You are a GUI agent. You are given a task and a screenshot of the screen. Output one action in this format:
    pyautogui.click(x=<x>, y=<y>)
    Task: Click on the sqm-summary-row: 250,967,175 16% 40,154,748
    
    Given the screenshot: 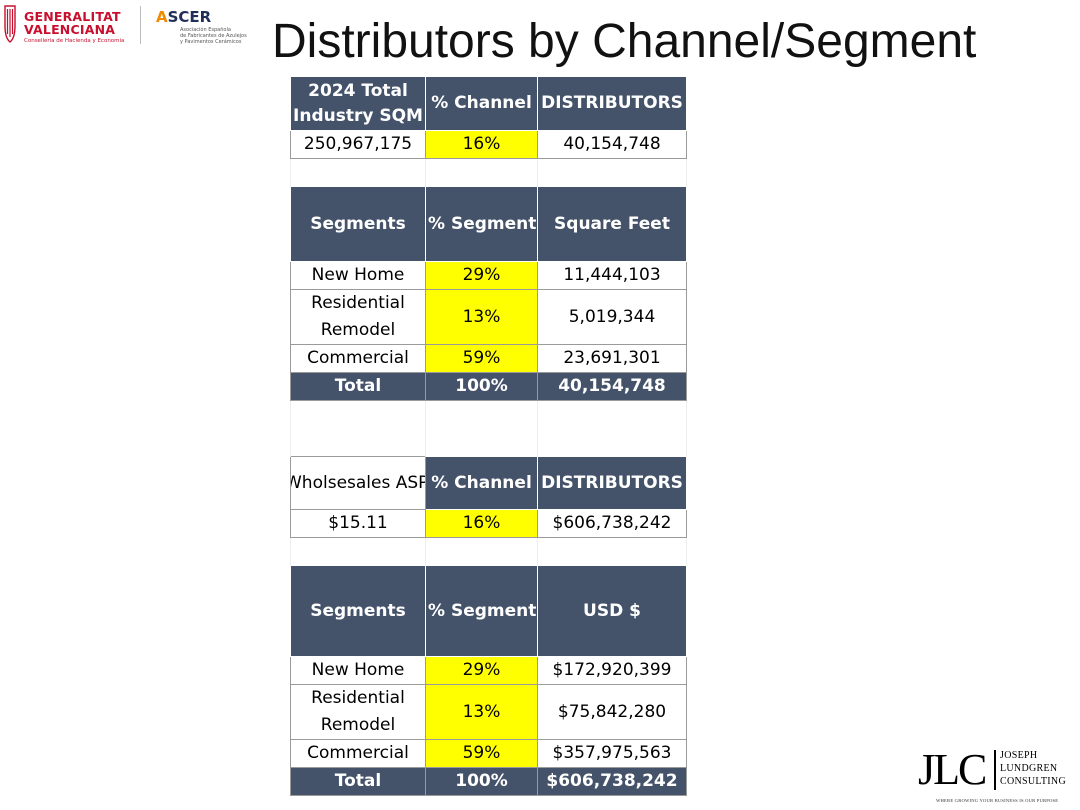 What is the action you would take?
    pyautogui.click(x=488, y=144)
    